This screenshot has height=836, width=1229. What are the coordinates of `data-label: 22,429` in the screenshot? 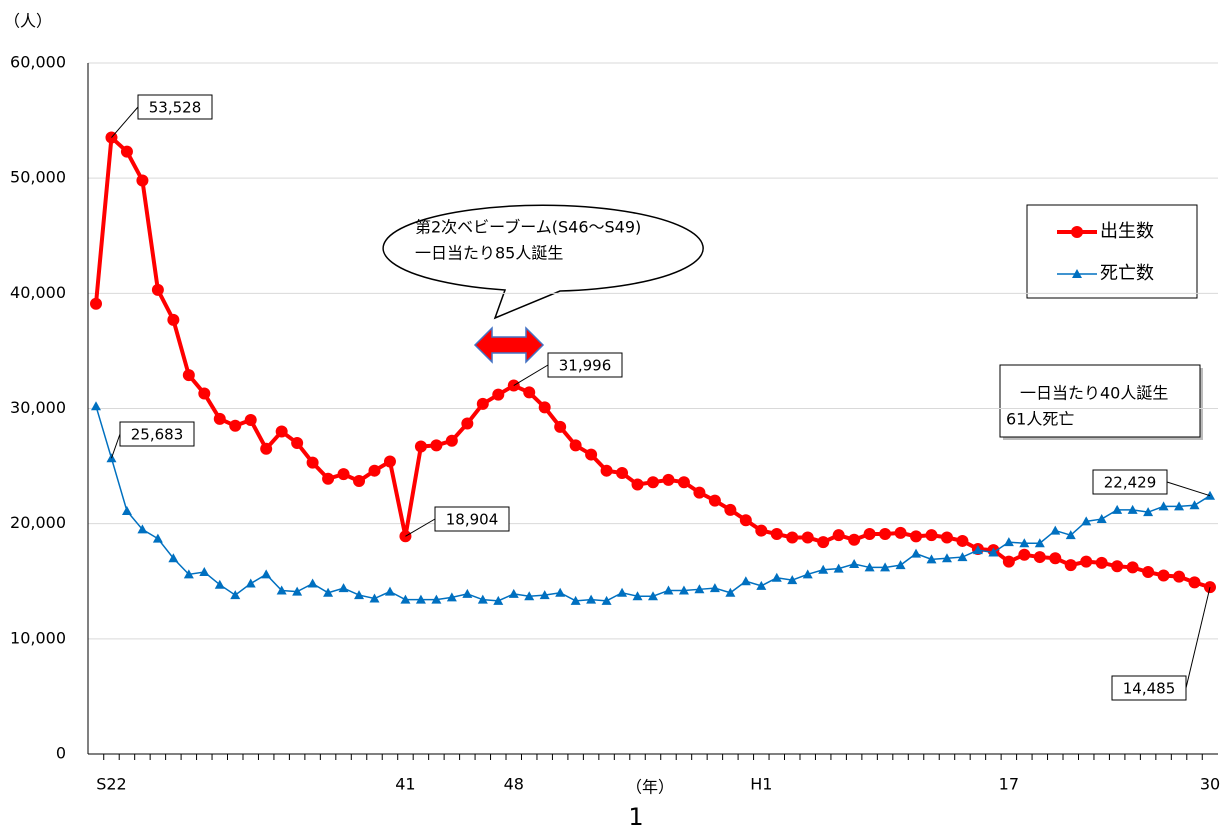 It's located at (1130, 483).